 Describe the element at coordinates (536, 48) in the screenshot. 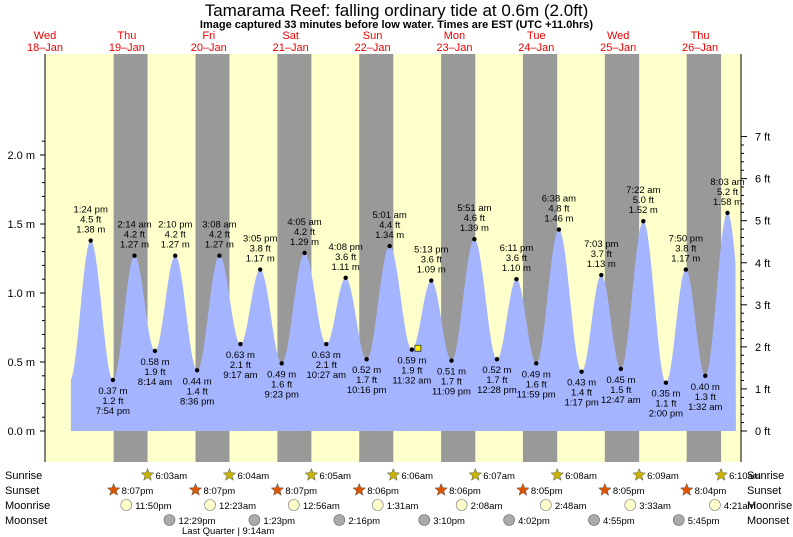

I see `day-date-label: 24–Jan` at that location.